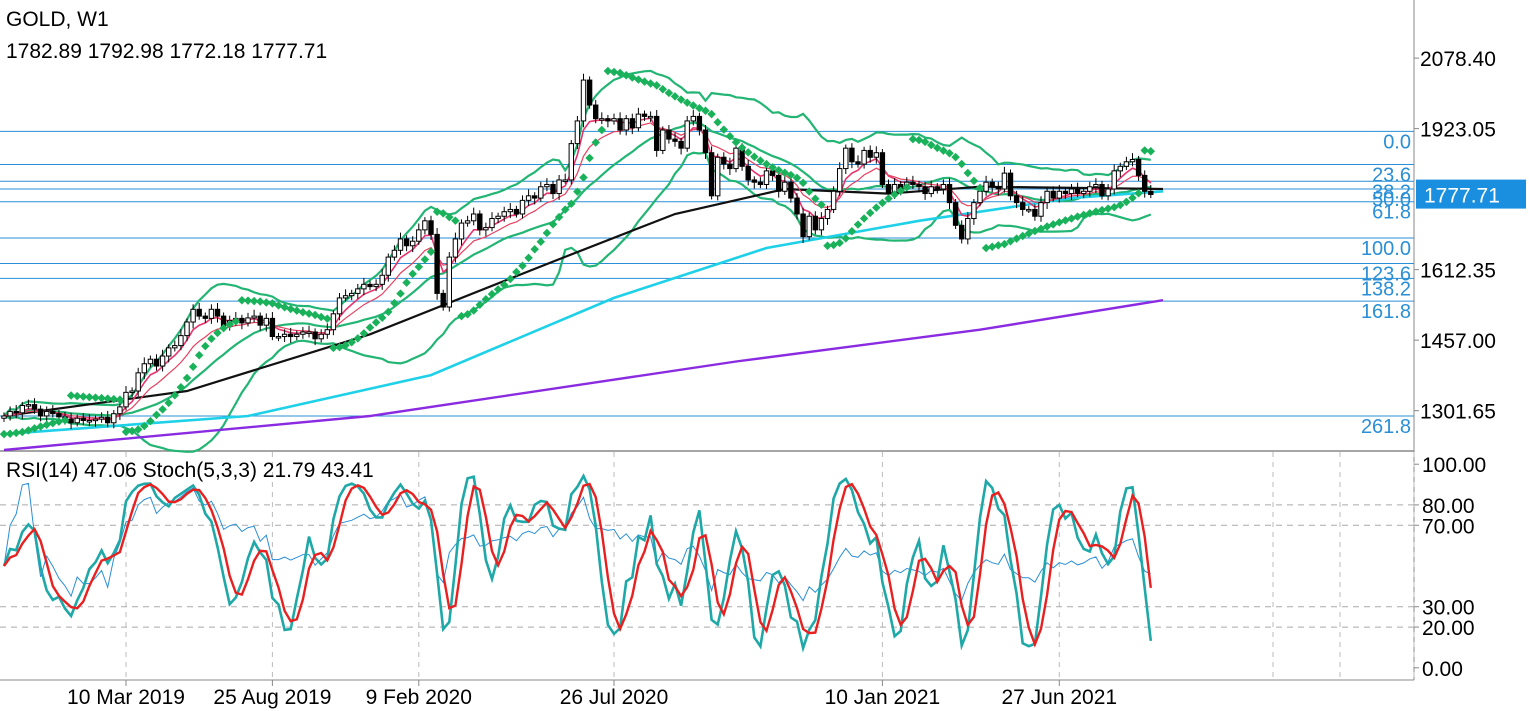 The width and height of the screenshot is (1529, 711). What do you see at coordinates (419, 697) in the screenshot?
I see `time-tick-label: 9 Feb 2020` at bounding box center [419, 697].